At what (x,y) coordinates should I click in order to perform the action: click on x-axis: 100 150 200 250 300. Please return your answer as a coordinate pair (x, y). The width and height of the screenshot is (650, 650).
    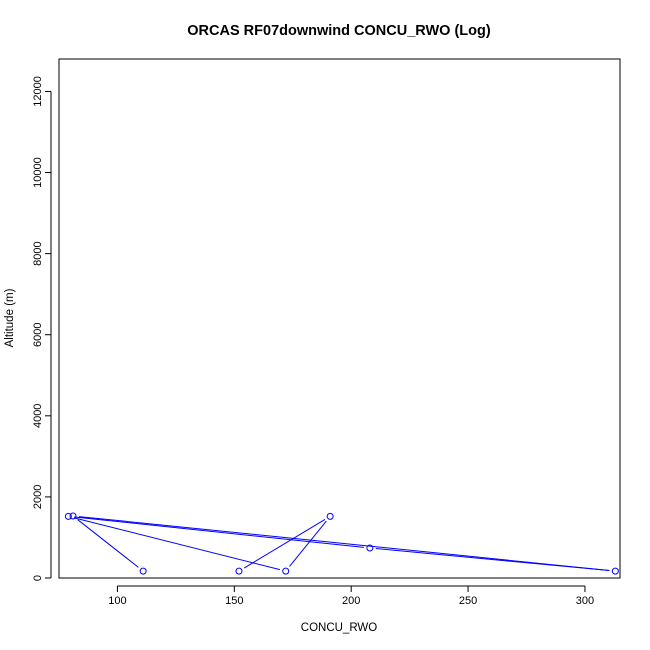
    Looking at the image, I should click on (351, 596).